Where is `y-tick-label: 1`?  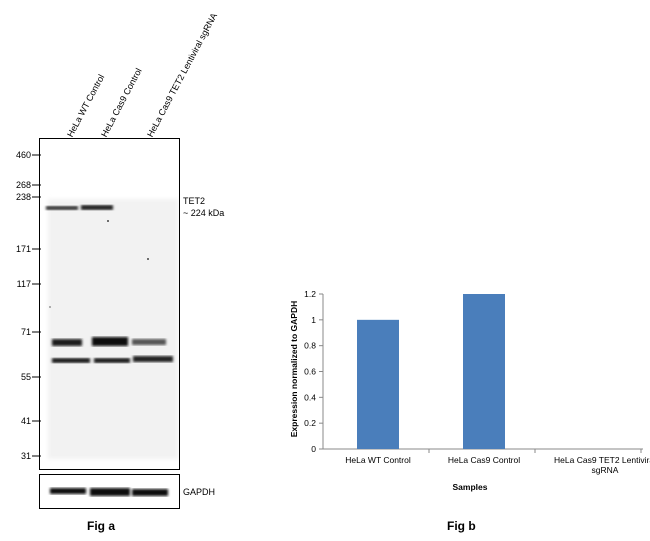 y-tick-label: 1 is located at coordinates (313, 320).